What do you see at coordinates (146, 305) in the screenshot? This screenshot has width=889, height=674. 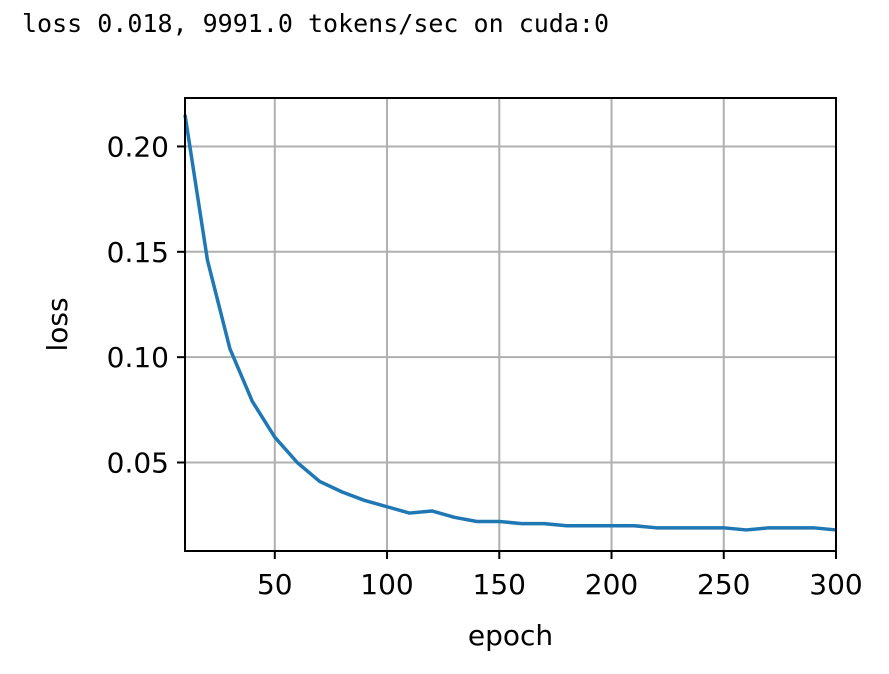 I see `y-axis-ticks: 0.05 0.10 0.15 0.20` at bounding box center [146, 305].